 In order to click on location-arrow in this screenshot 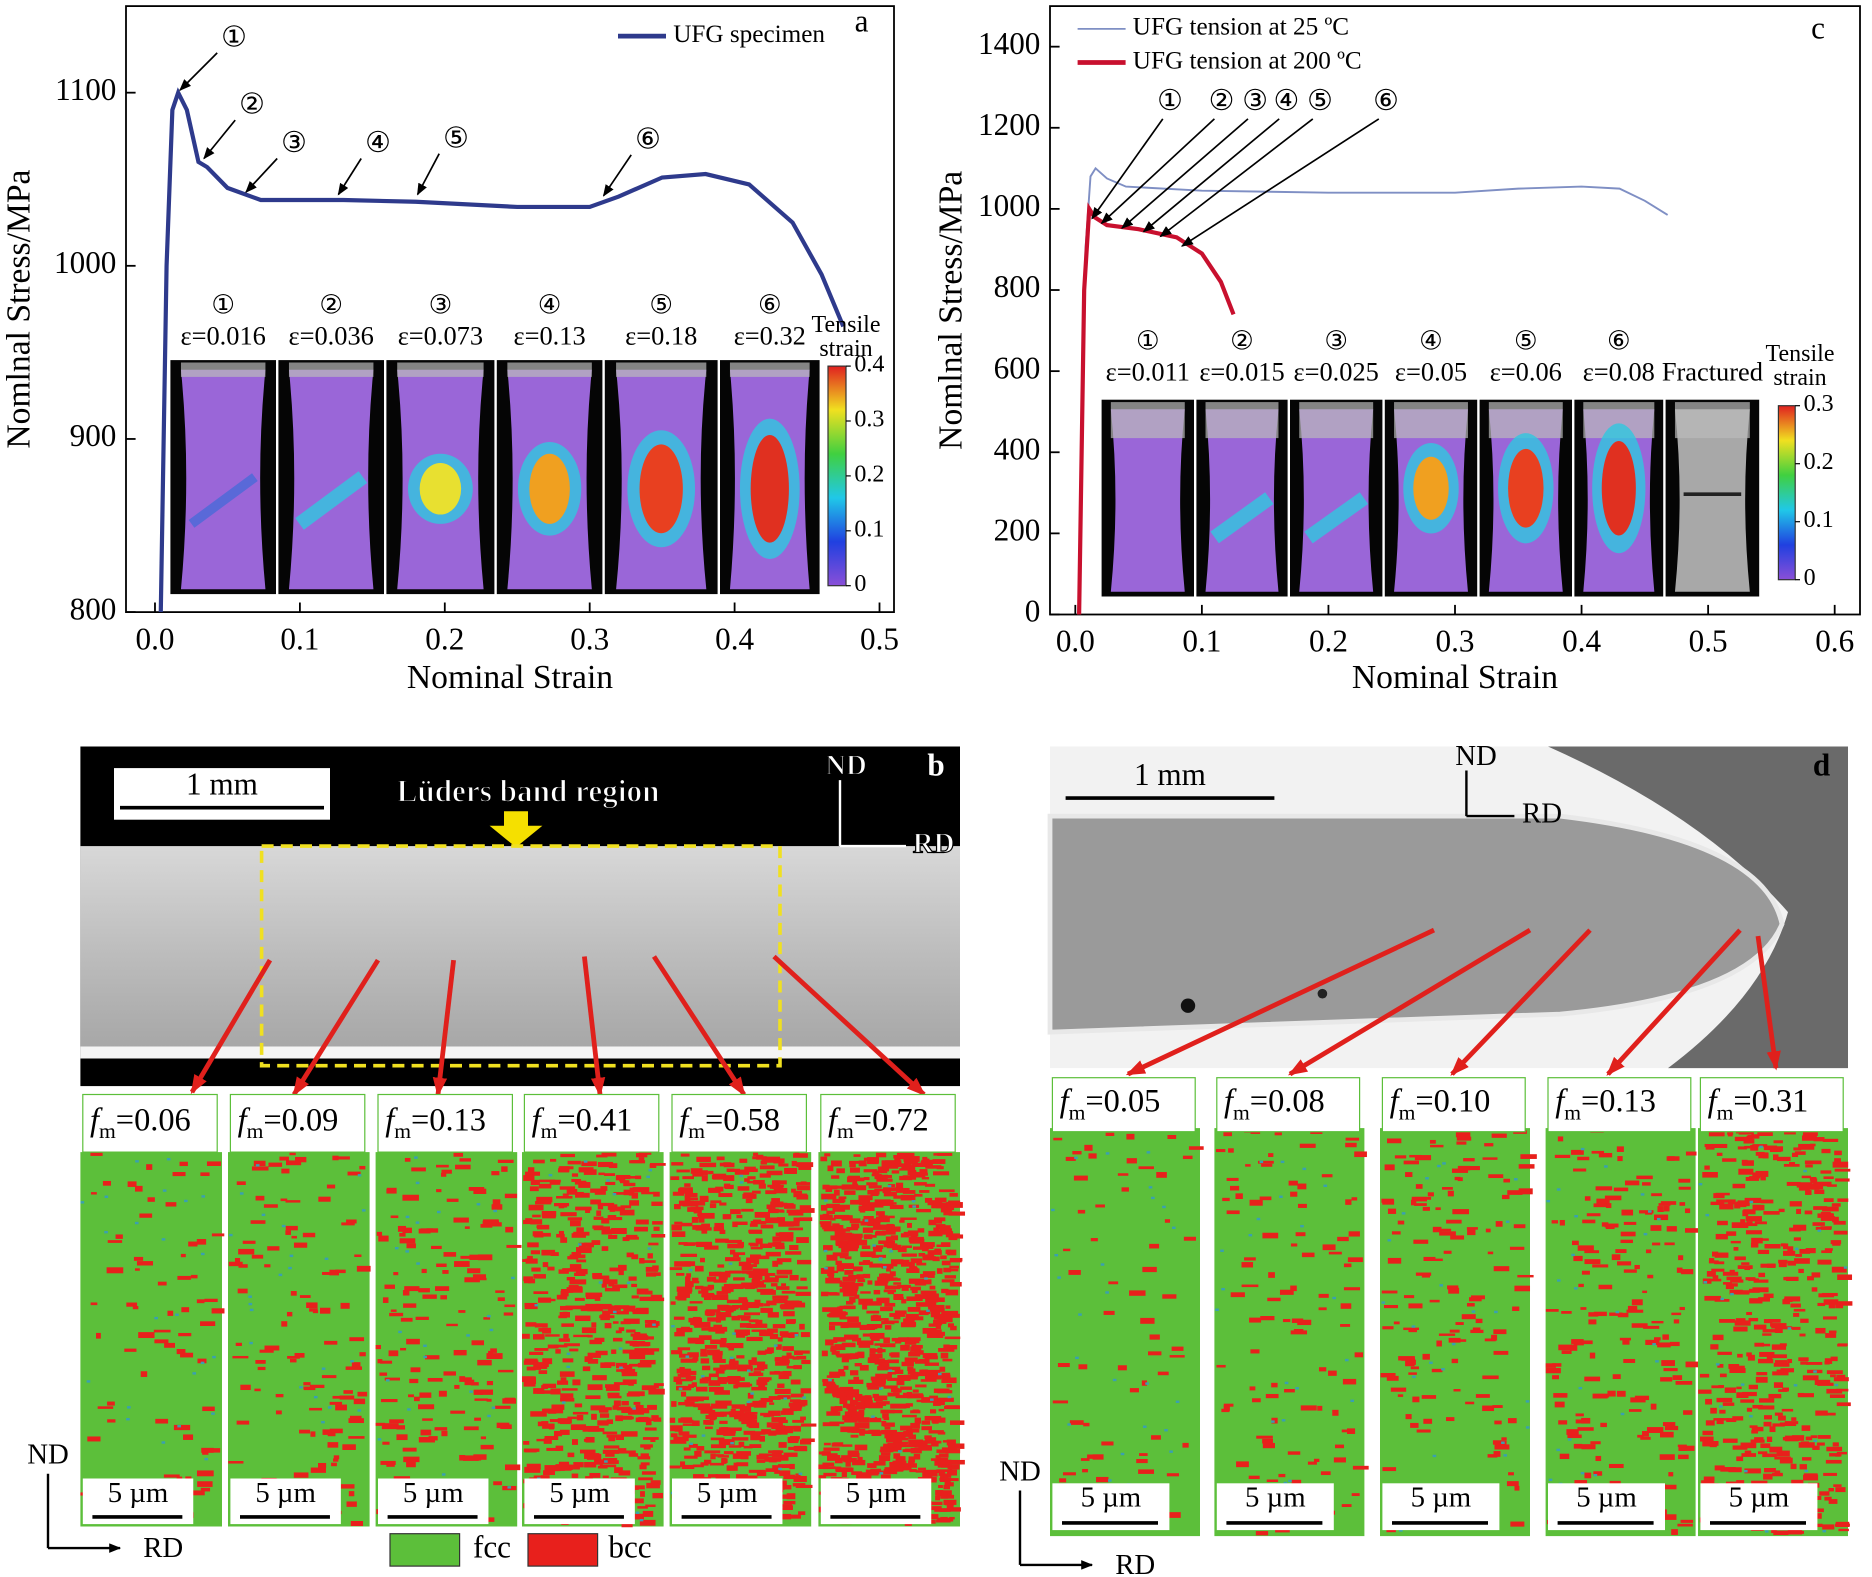, I will do `click(1521, 1002)`.